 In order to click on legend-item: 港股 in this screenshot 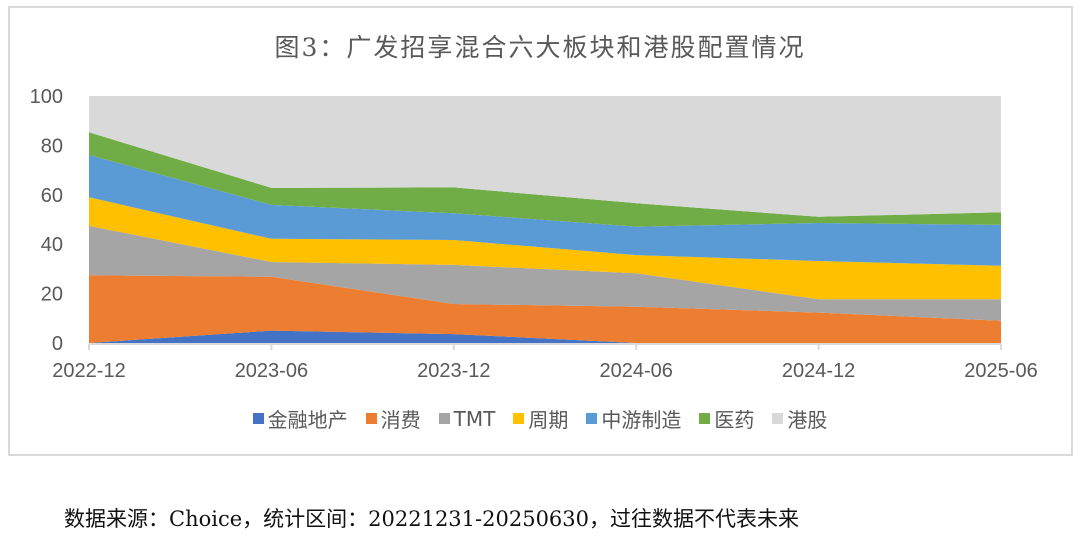, I will do `click(799, 418)`.